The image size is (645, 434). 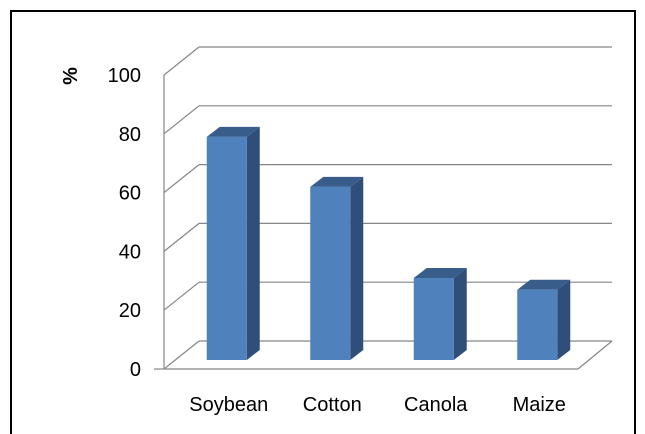 What do you see at coordinates (253, 243) in the screenshot?
I see `bar-soybean-side` at bounding box center [253, 243].